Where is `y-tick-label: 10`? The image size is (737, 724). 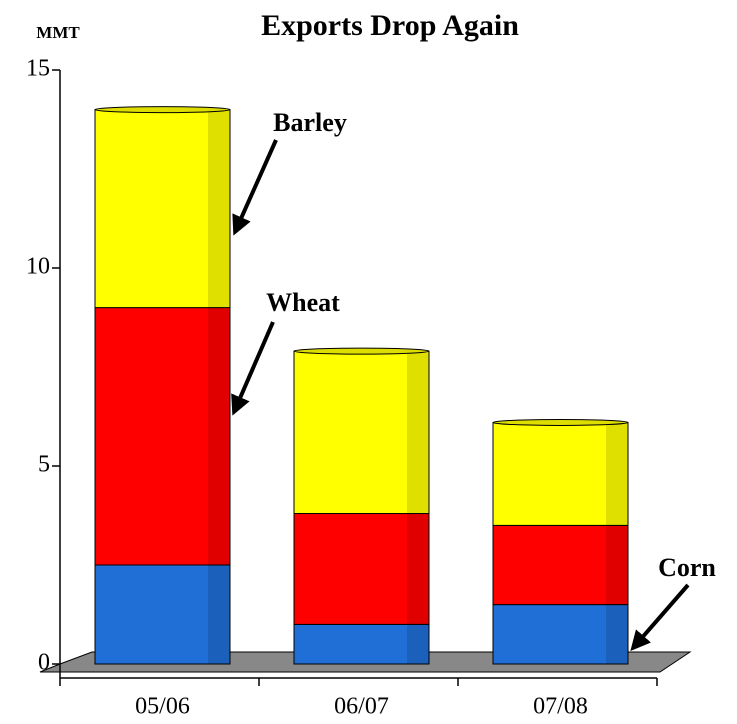 y-tick-label: 10 is located at coordinates (38, 267).